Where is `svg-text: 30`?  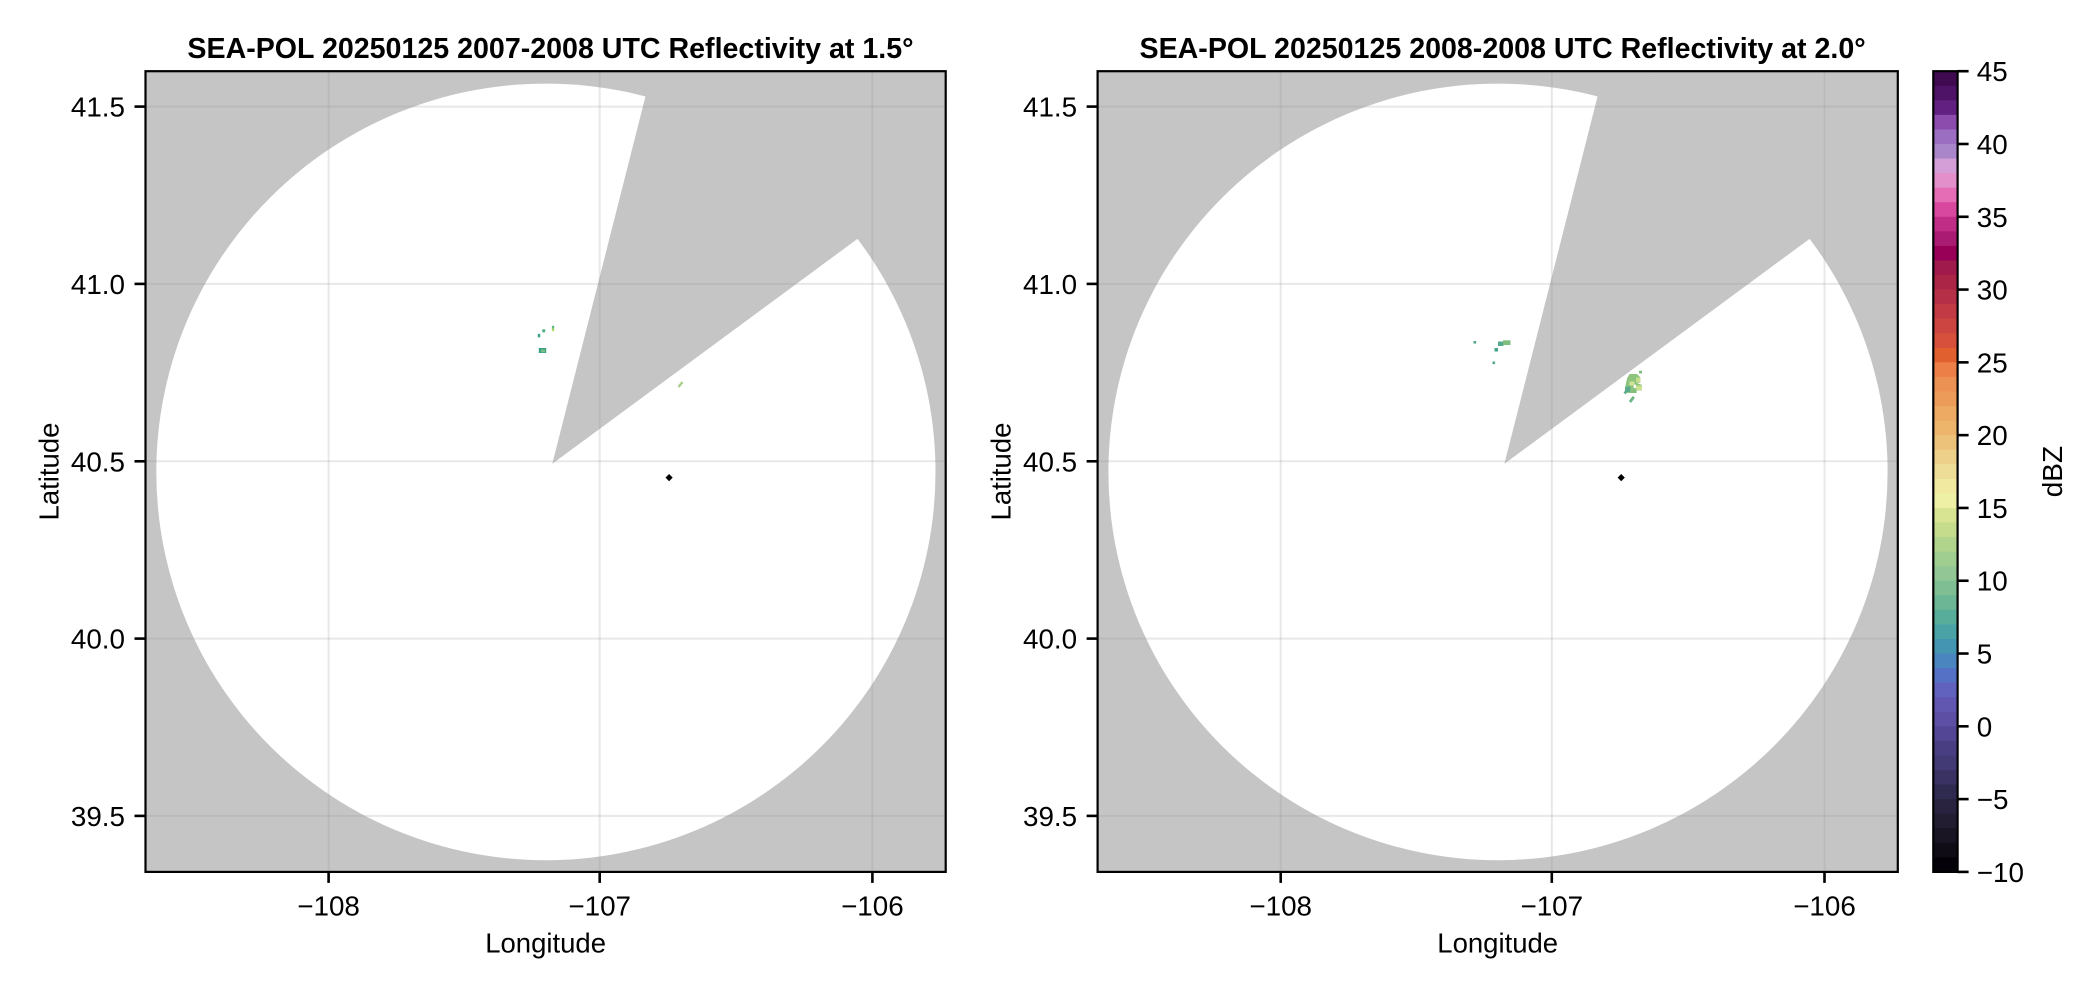 svg-text: 30 is located at coordinates (1992, 290).